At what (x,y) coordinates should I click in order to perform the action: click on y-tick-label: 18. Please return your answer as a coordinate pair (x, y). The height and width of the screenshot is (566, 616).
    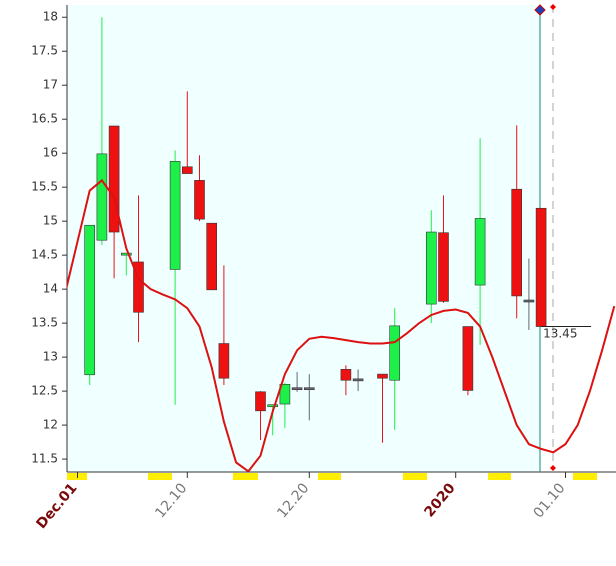
    Looking at the image, I should click on (50, 17).